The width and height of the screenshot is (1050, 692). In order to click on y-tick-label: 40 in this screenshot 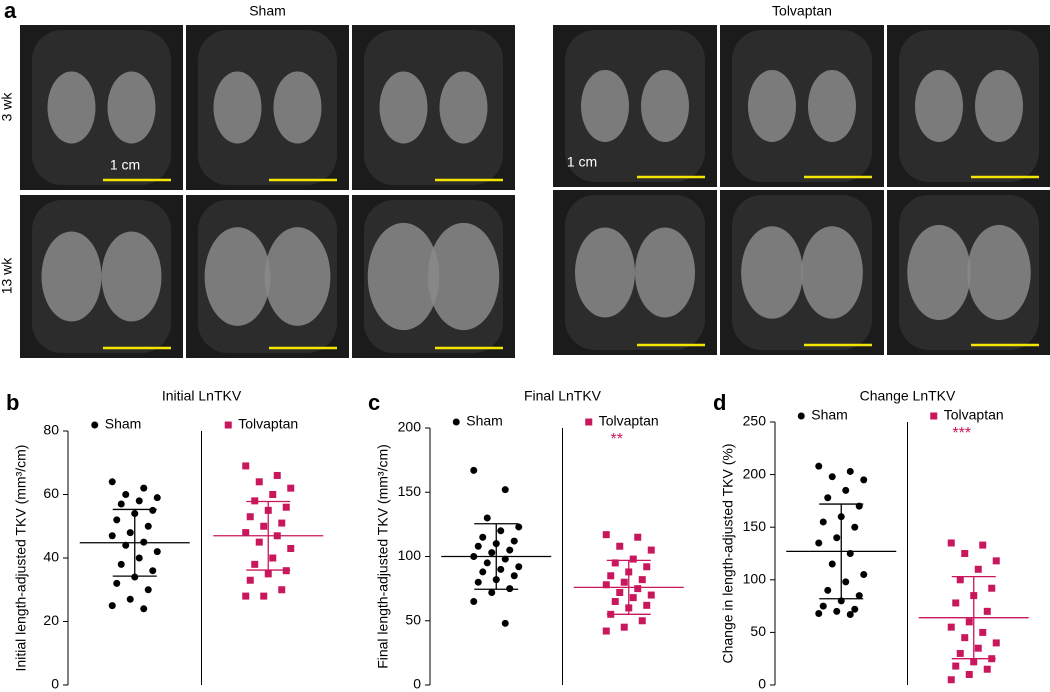, I will do `click(51, 557)`.